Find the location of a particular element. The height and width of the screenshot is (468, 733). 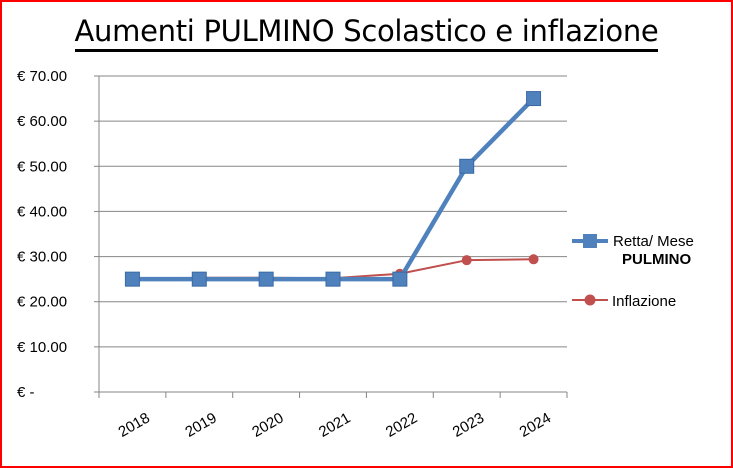

x-tick-label: 2021 is located at coordinates (334, 424).